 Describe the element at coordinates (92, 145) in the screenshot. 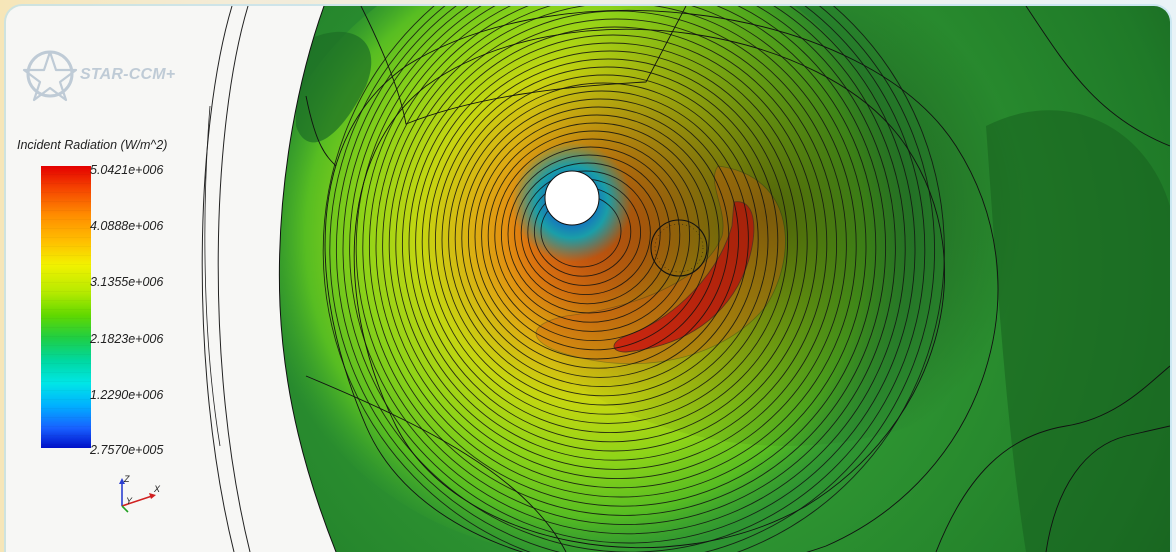

I see `legend-title: Incident Radiation (W/m^2)` at that location.